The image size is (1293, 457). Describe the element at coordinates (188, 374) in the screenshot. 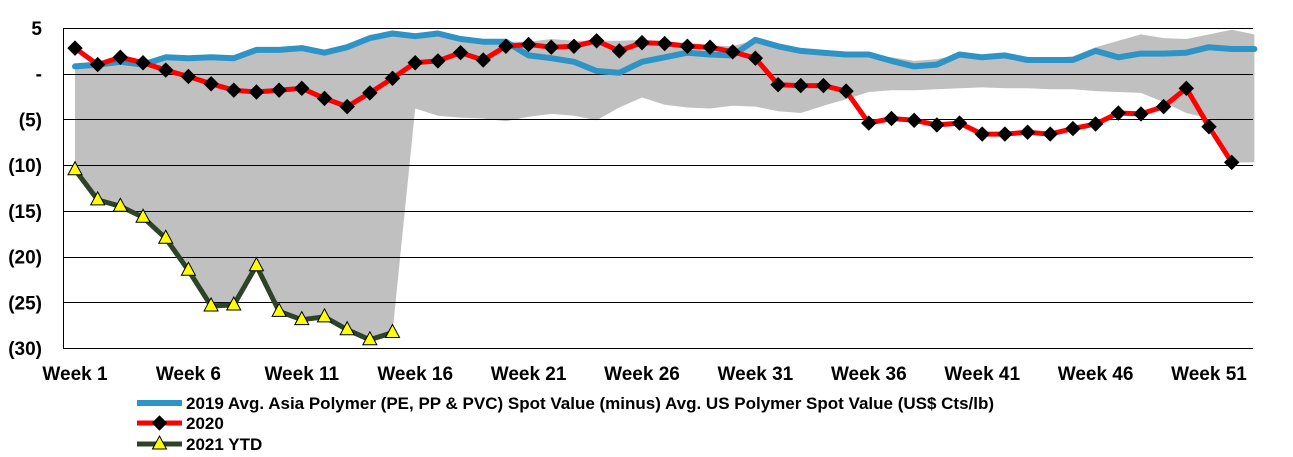

I see `x-tick-label: Week 6` at that location.